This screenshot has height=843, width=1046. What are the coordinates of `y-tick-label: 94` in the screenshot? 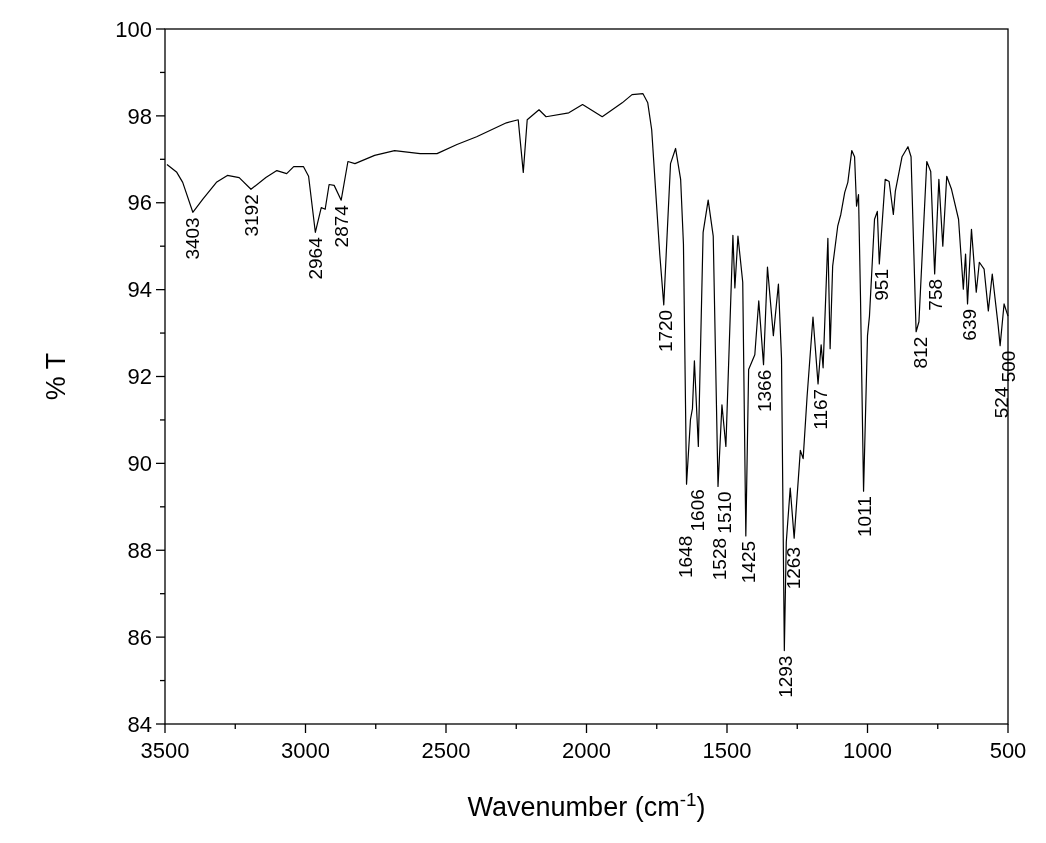 It's located at (139, 290).